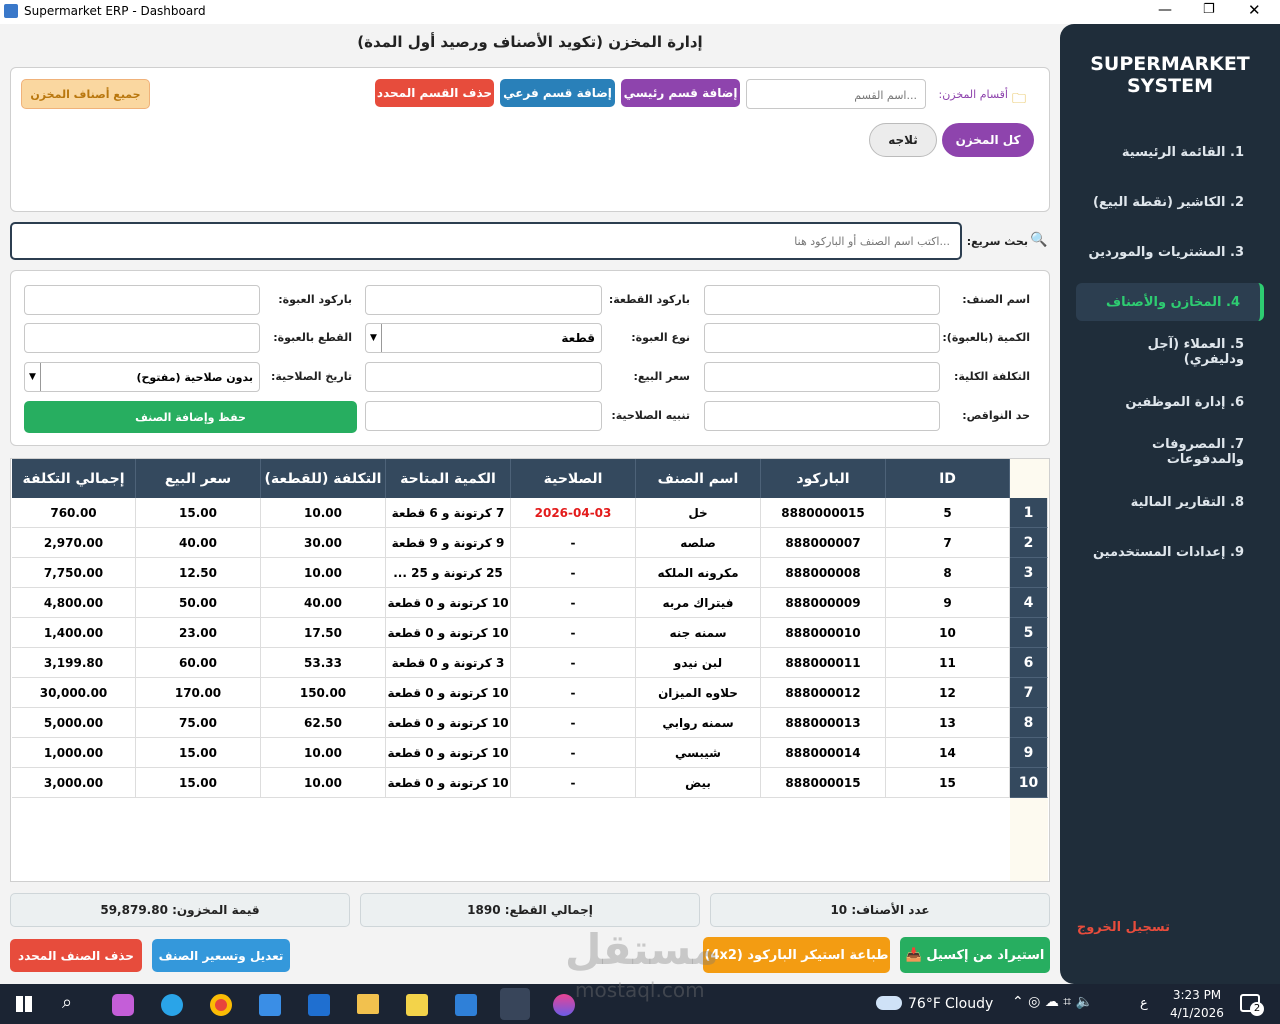  Describe the element at coordinates (1029, 783) in the screenshot. I see `row-number: 10` at that location.